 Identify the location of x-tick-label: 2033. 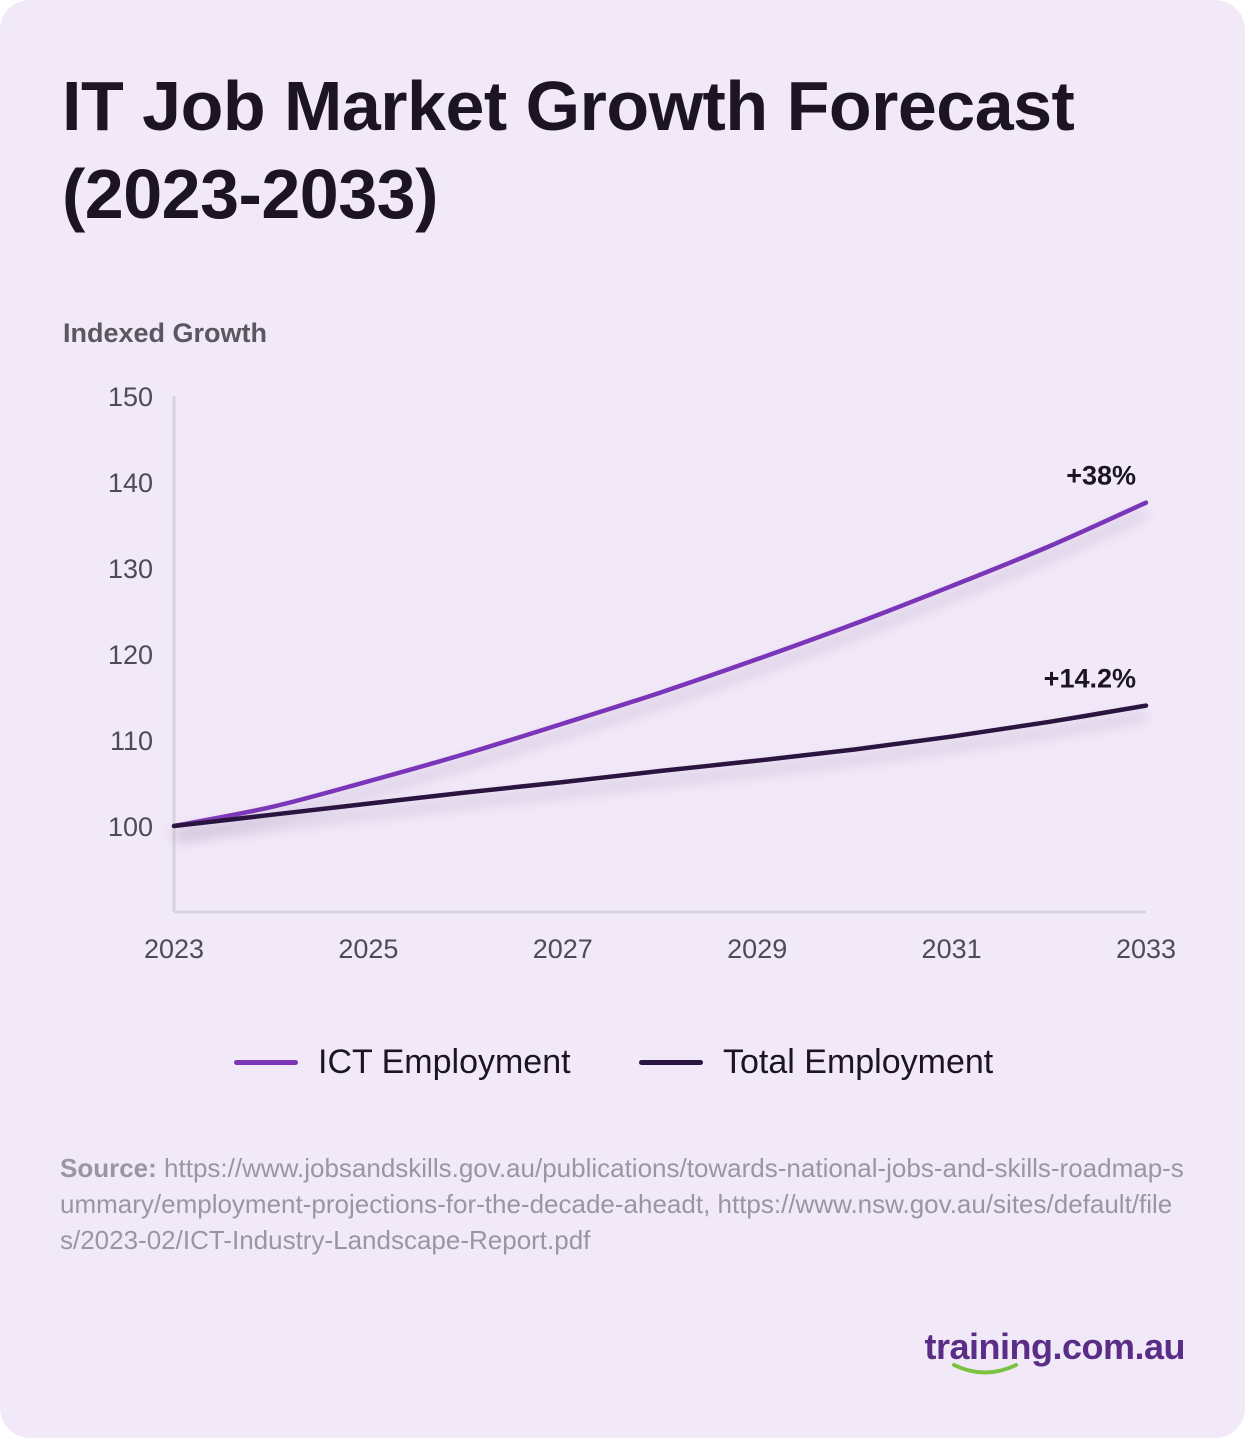
(1146, 949).